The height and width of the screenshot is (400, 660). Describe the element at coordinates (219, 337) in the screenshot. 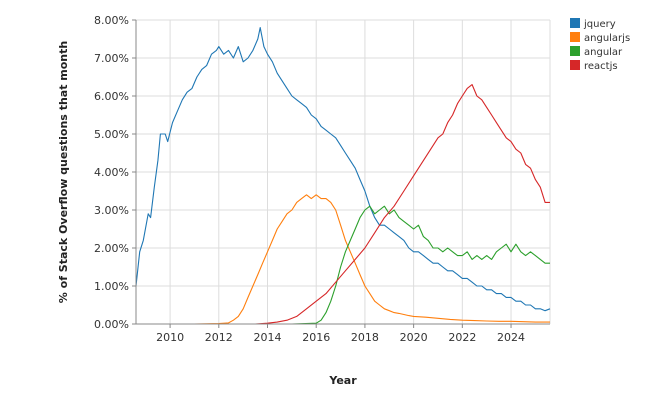

I see `x-tick-label: 2012` at that location.